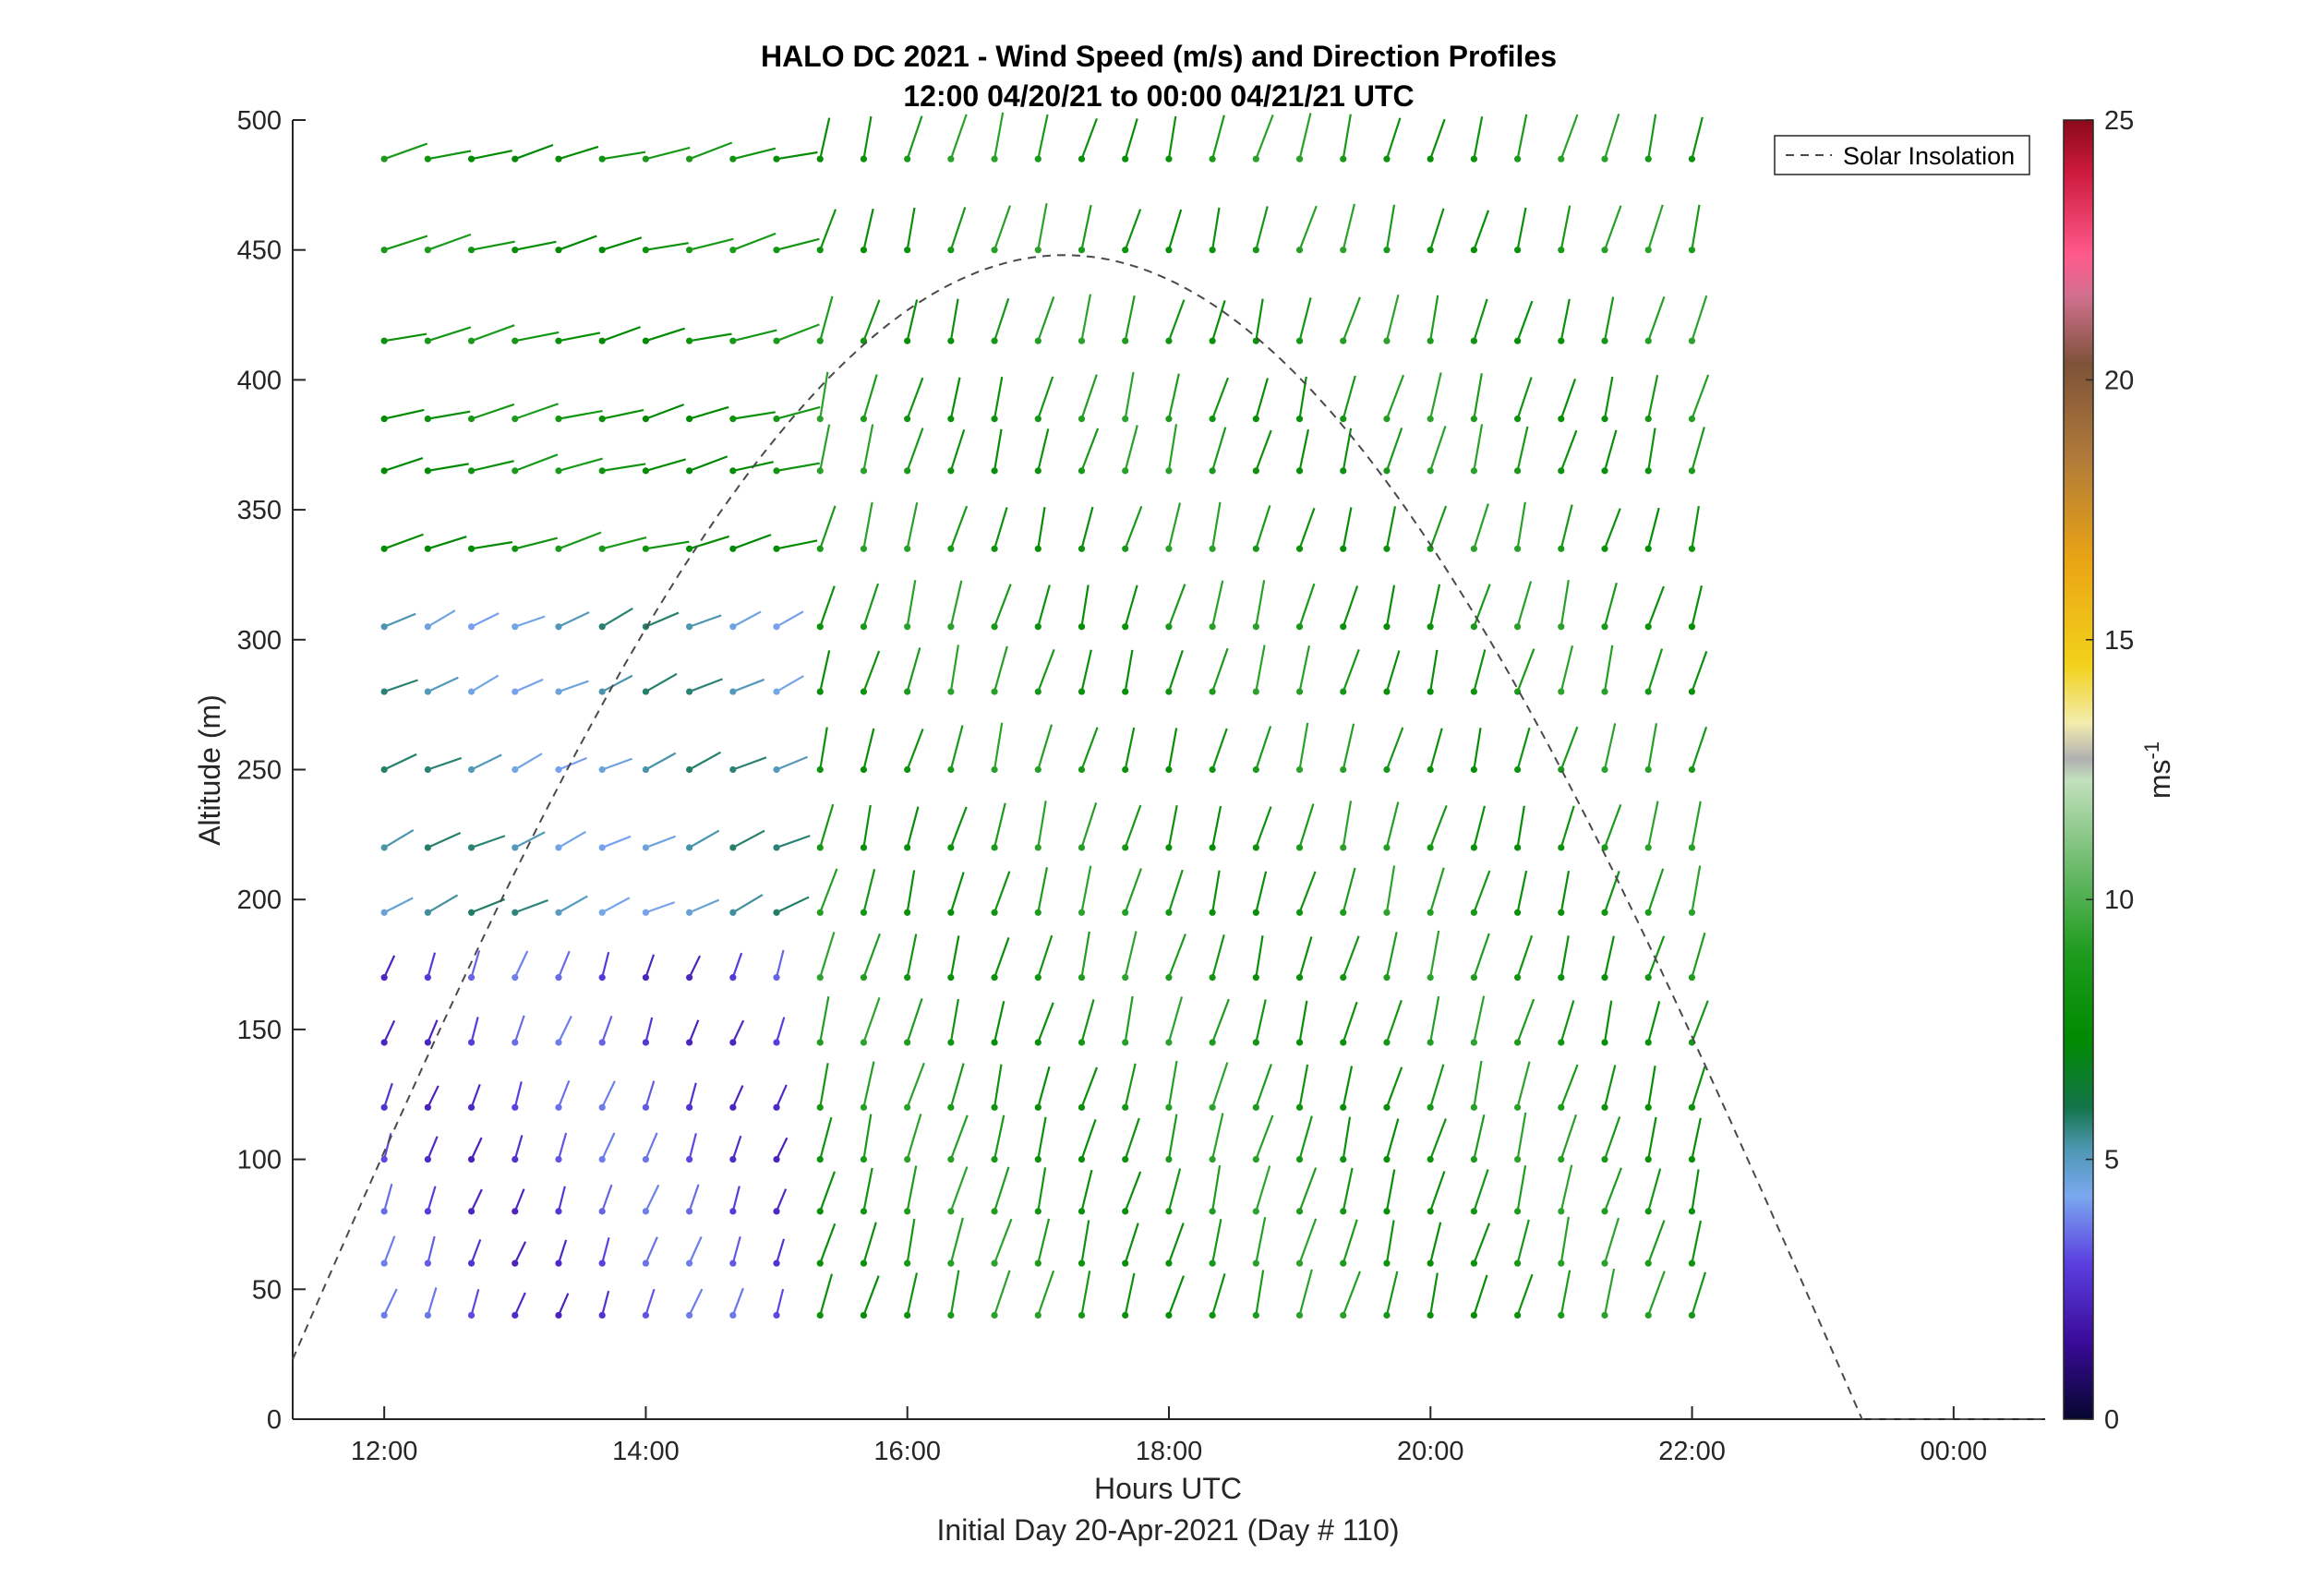  Describe the element at coordinates (259, 121) in the screenshot. I see `y-tick-label: 500` at that location.